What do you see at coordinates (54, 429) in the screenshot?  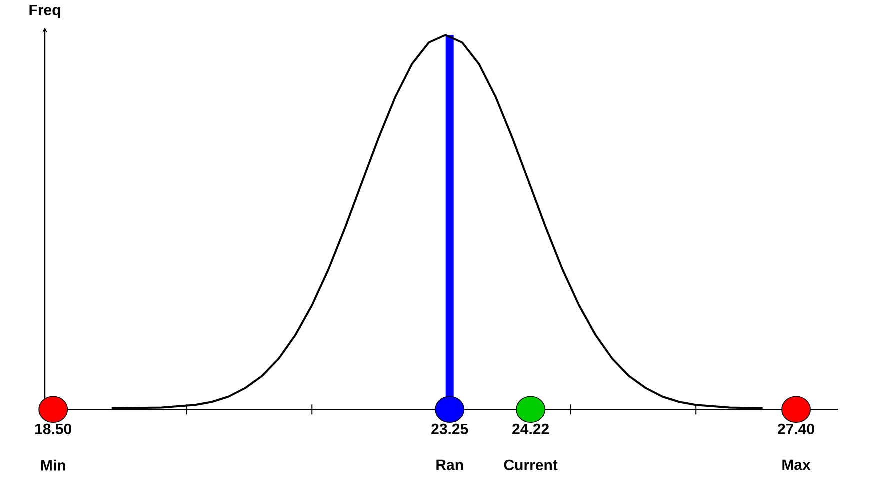 I see `x-tick-label: 18.50` at bounding box center [54, 429].